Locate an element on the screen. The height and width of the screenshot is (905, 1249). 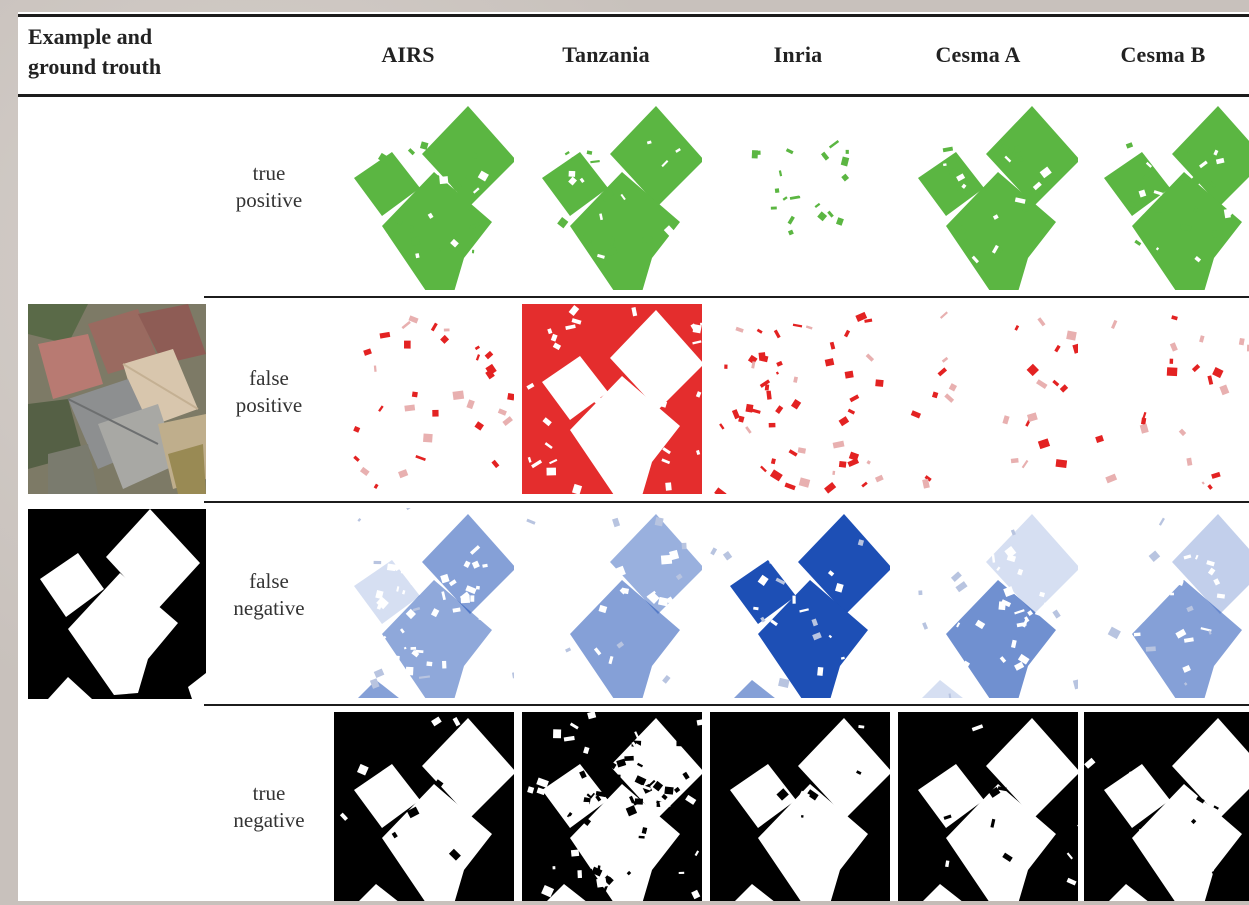
header-airs: AIRS is located at coordinates (408, 54).